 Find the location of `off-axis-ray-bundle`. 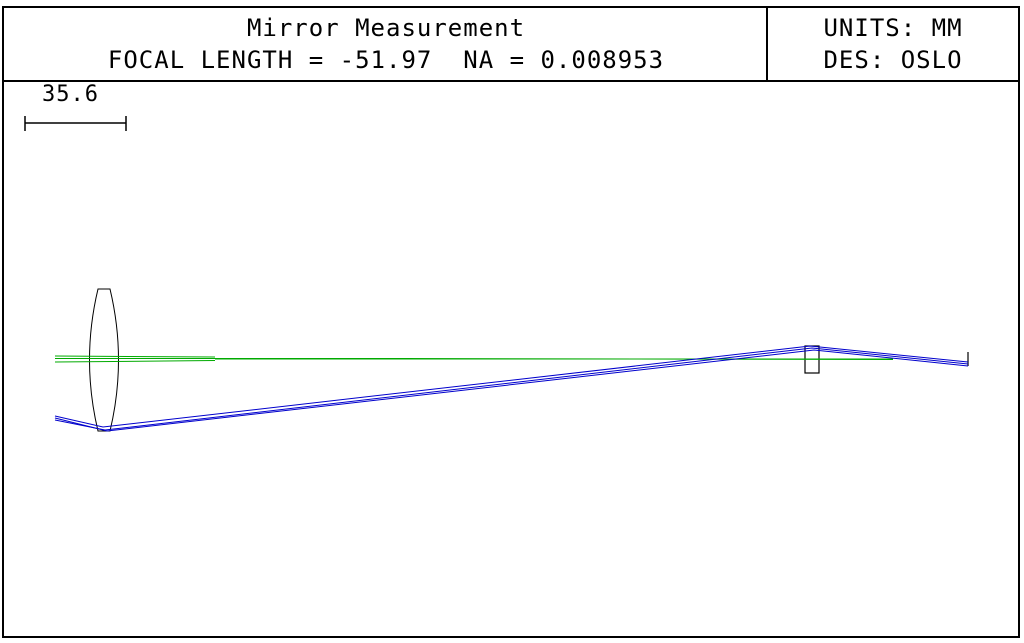

off-axis-ray-bundle is located at coordinates (511, 388).